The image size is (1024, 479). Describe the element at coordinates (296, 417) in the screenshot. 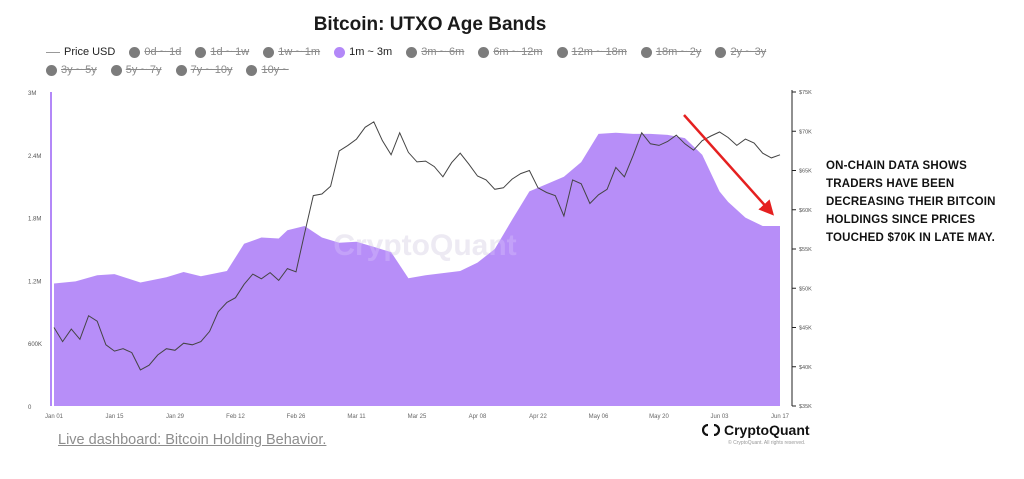

I see `x-tick-label: Feb 26` at that location.